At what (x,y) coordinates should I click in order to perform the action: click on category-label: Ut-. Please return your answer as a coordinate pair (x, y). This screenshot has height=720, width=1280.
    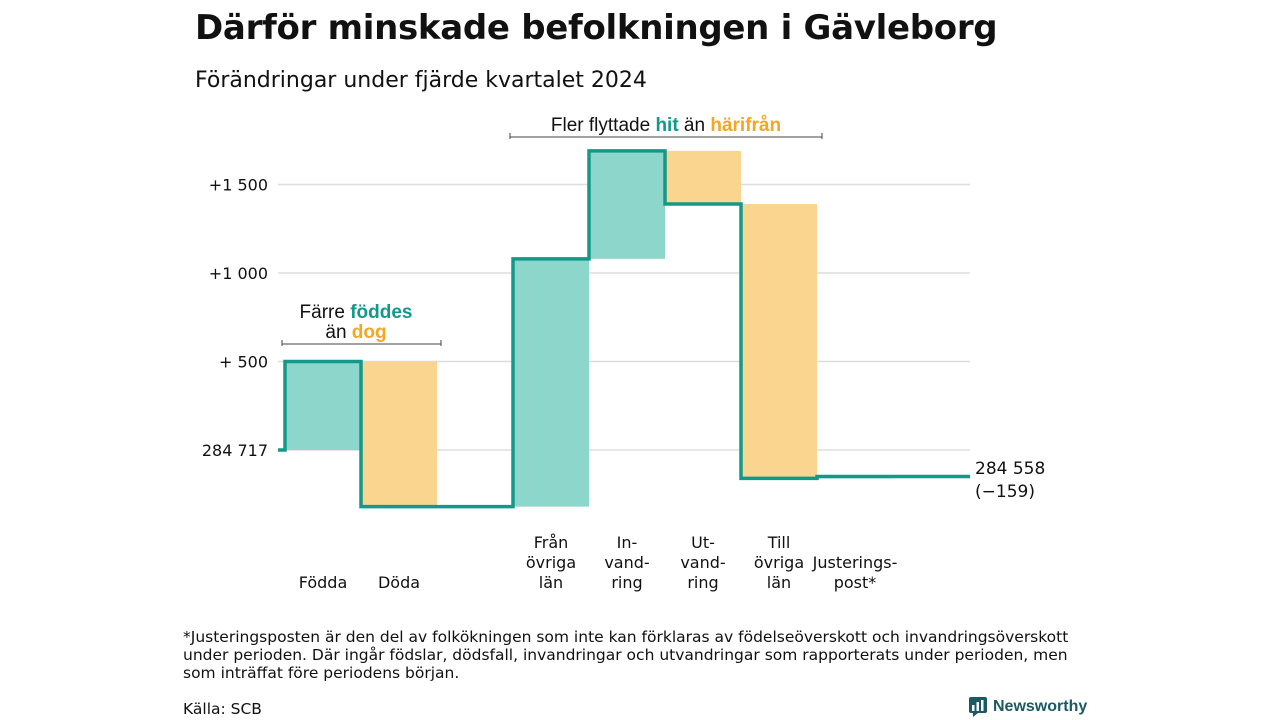
    Looking at the image, I should click on (703, 542).